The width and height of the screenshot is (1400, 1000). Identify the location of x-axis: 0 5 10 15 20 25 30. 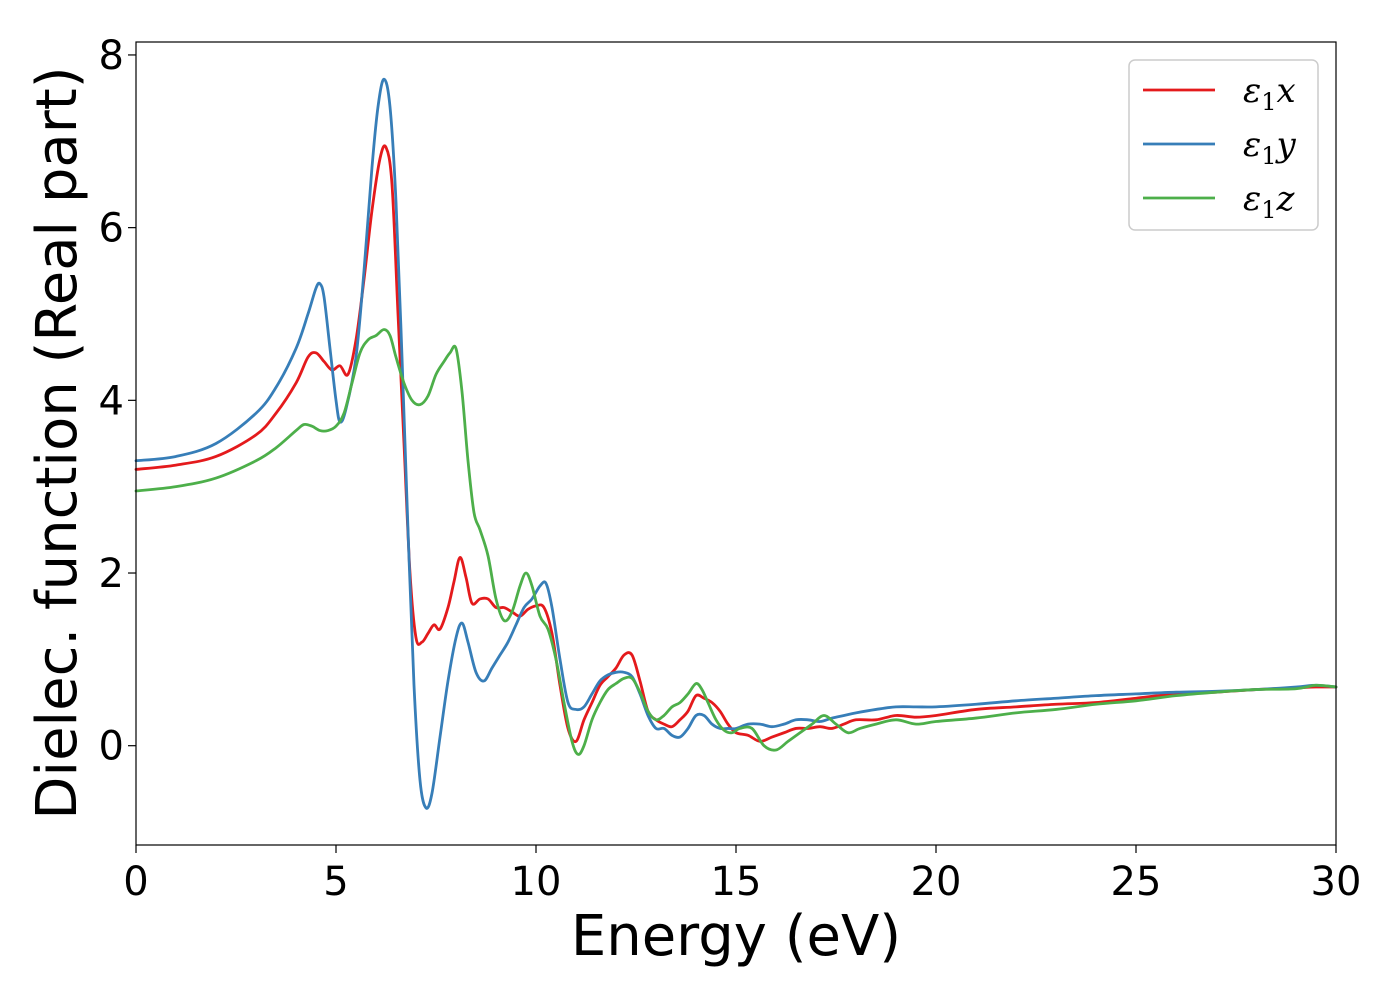
(742, 875).